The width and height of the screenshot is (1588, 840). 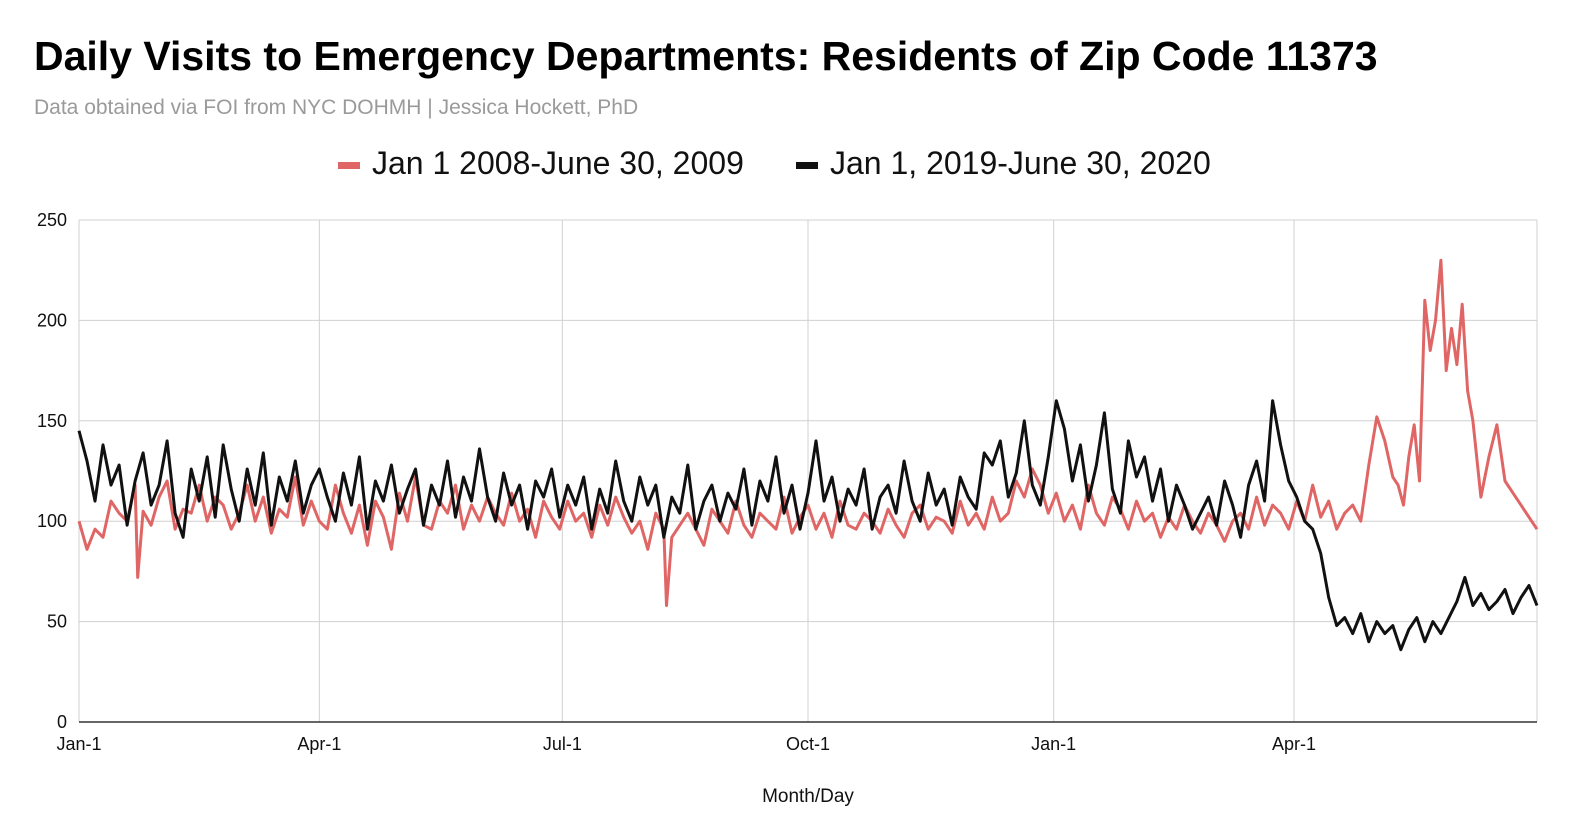 What do you see at coordinates (686, 744) in the screenshot?
I see `x-axis-ticks: Jan-1 Apr-1 Jul-1 Oct-1 Jan-1 Apr-1` at bounding box center [686, 744].